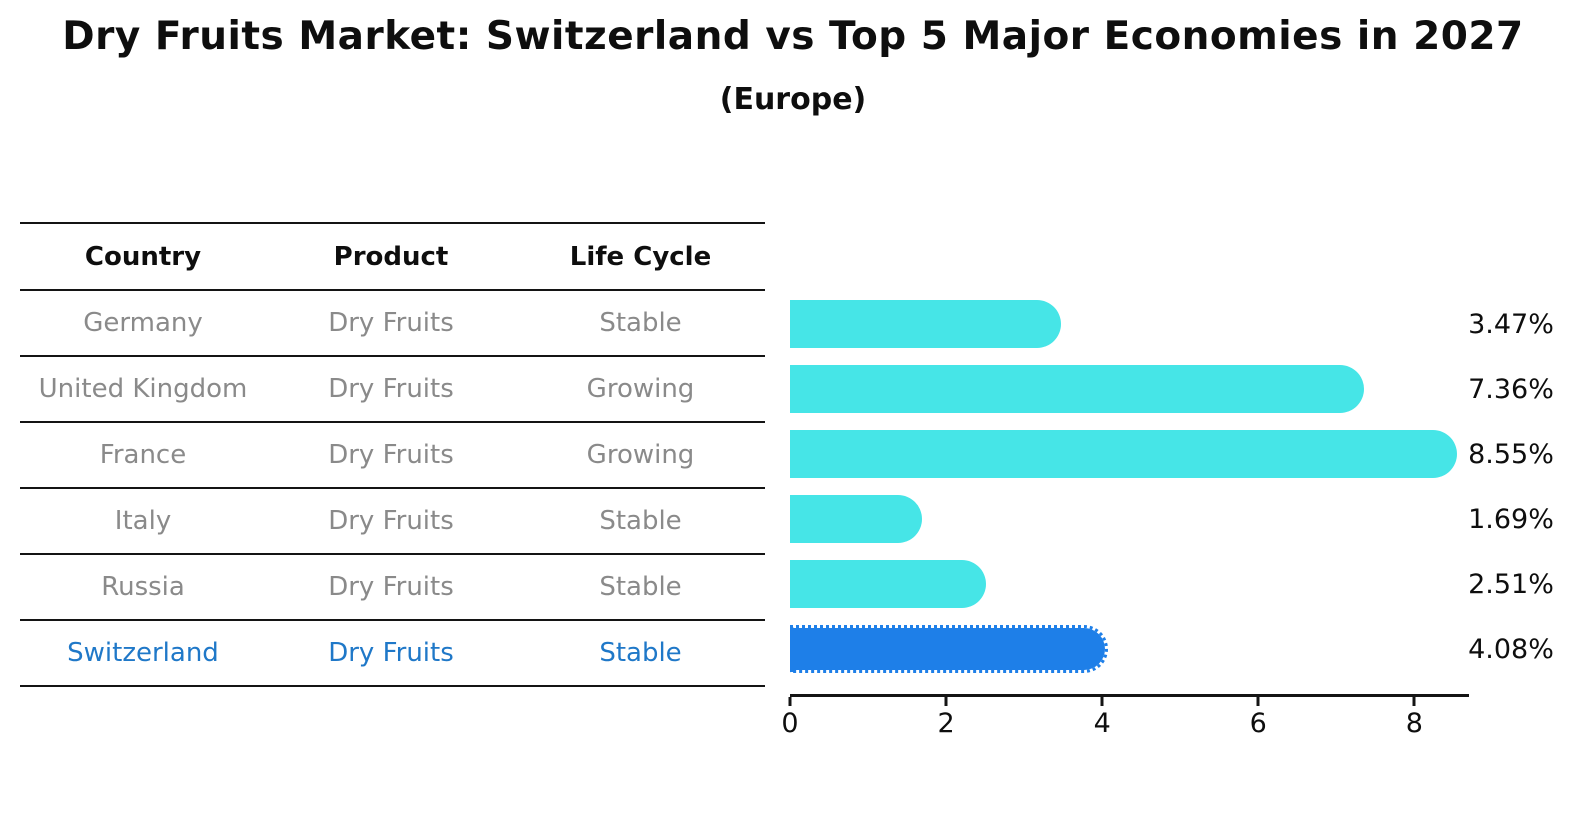  Describe the element at coordinates (143, 455) in the screenshot. I see `cell-country: France` at that location.